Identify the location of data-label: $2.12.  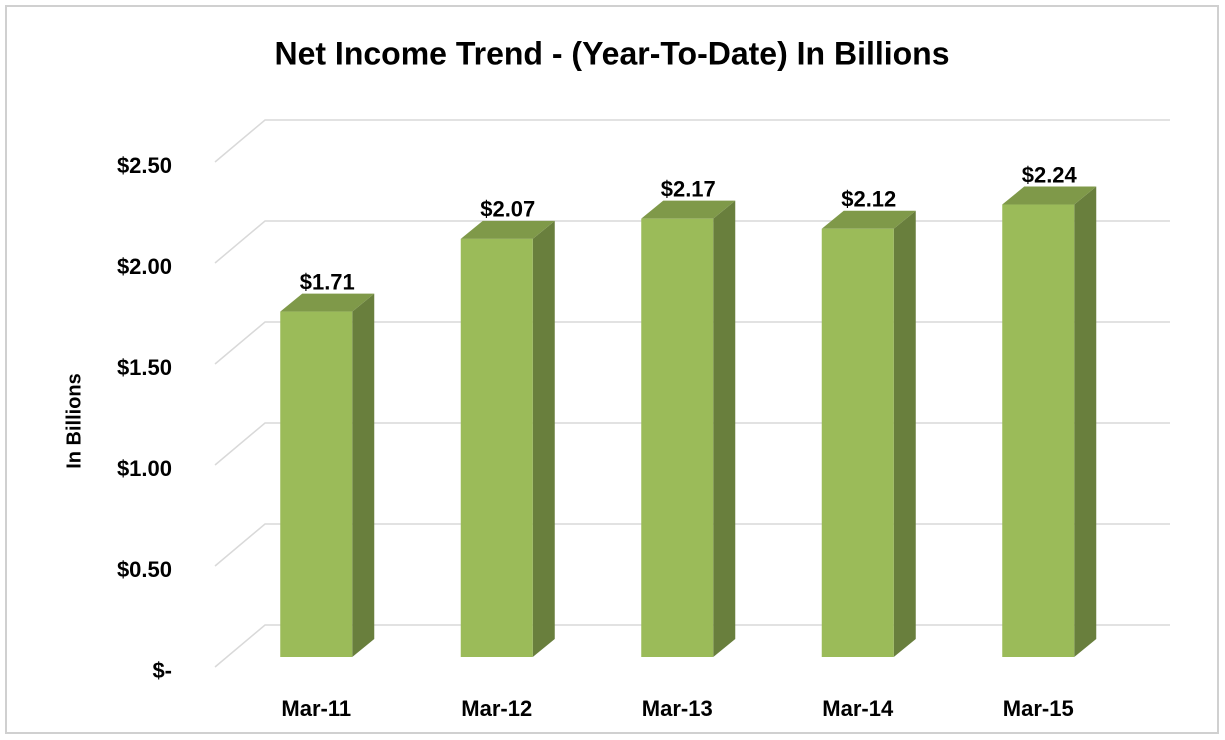
(868, 199).